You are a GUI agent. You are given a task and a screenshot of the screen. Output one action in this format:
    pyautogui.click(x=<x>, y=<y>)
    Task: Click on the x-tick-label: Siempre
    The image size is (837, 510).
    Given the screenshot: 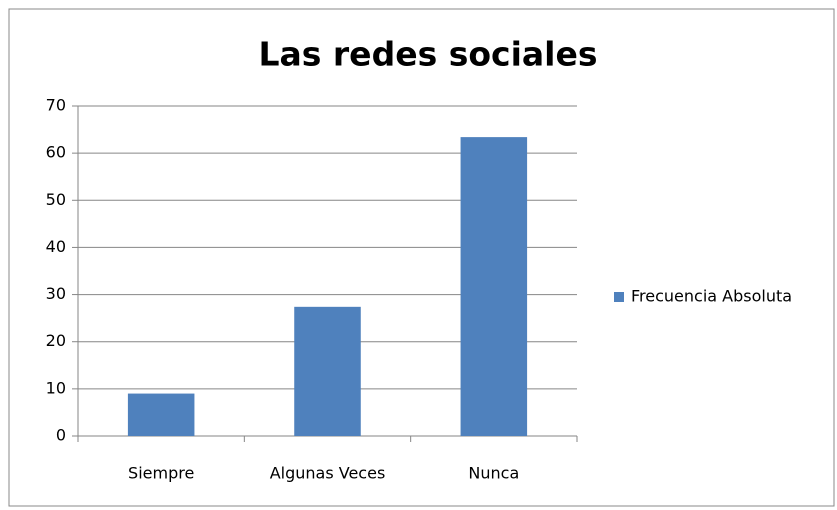 What is the action you would take?
    pyautogui.click(x=161, y=473)
    